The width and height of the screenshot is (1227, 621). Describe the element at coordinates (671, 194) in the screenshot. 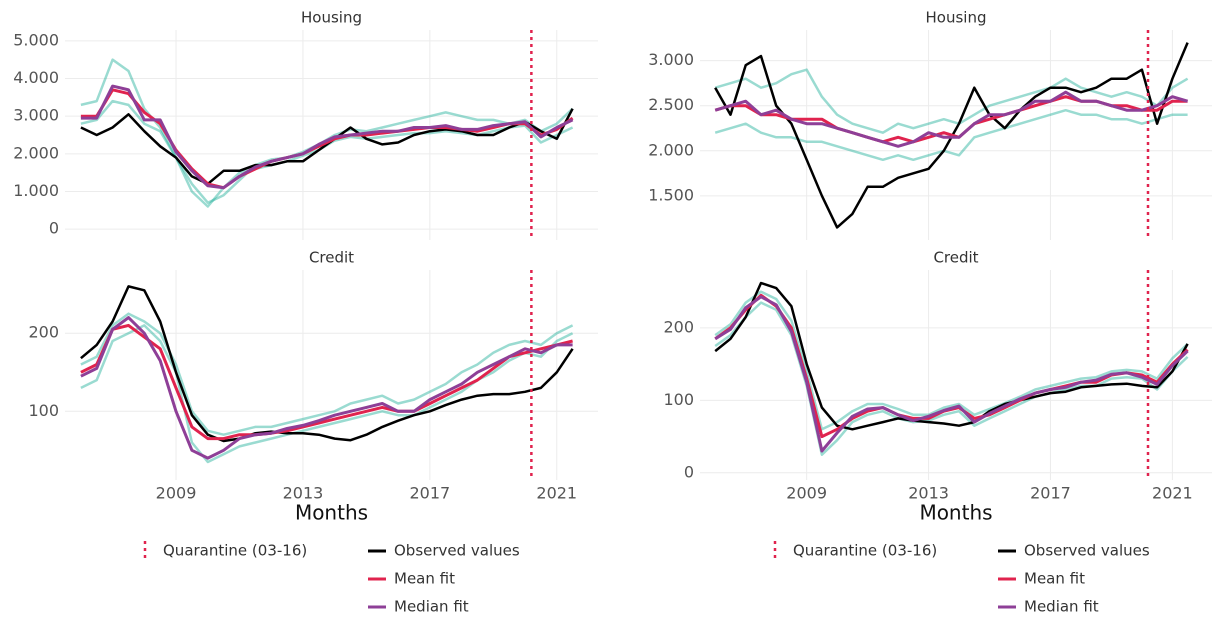

I see `y-tick-label: 1.500` at that location.